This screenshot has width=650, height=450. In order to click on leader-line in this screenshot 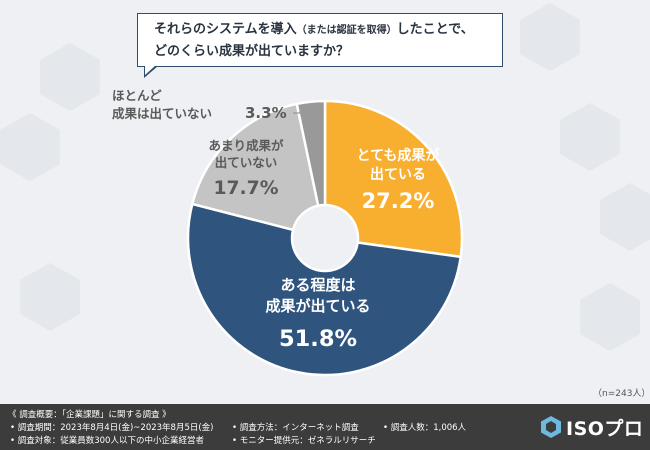, I will do `click(303, 113)`.